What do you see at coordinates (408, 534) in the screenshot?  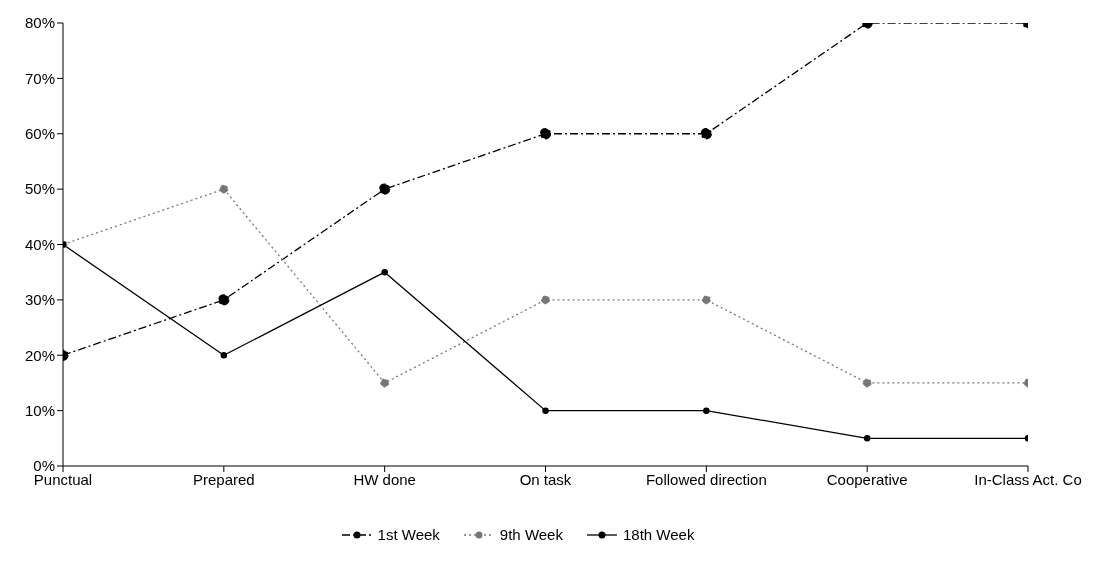 I see `legend-label: 1st Week` at bounding box center [408, 534].